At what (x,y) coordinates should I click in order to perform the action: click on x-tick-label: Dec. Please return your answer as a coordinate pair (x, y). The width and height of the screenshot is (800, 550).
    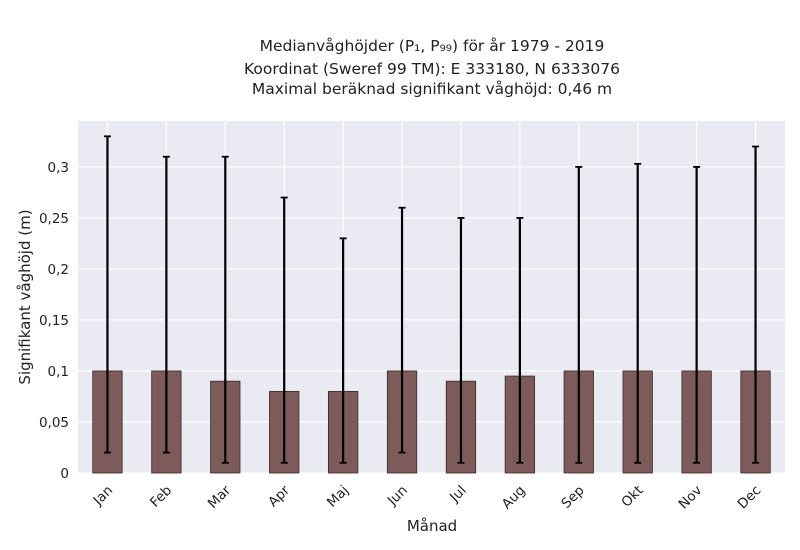
    Looking at the image, I should click on (750, 498).